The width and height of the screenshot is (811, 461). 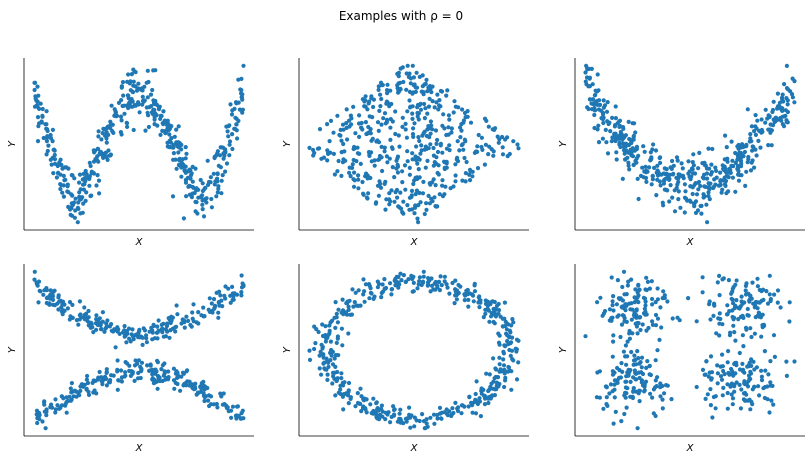 What do you see at coordinates (563, 349) in the screenshot?
I see `y-axis-label: Y` at bounding box center [563, 349].